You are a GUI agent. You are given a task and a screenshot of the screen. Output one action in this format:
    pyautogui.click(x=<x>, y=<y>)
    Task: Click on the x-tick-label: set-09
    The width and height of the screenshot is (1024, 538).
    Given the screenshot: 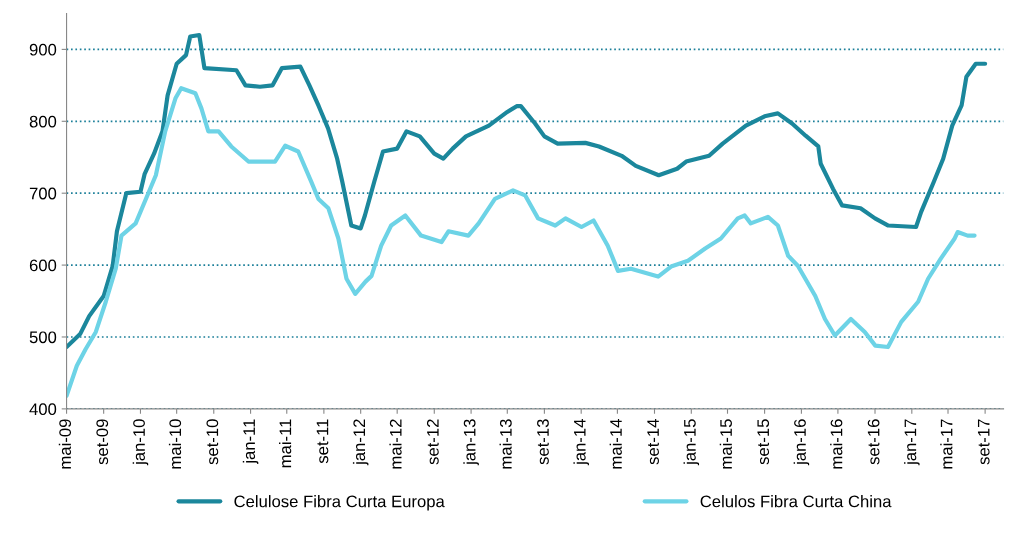 What is the action you would take?
    pyautogui.click(x=102, y=442)
    